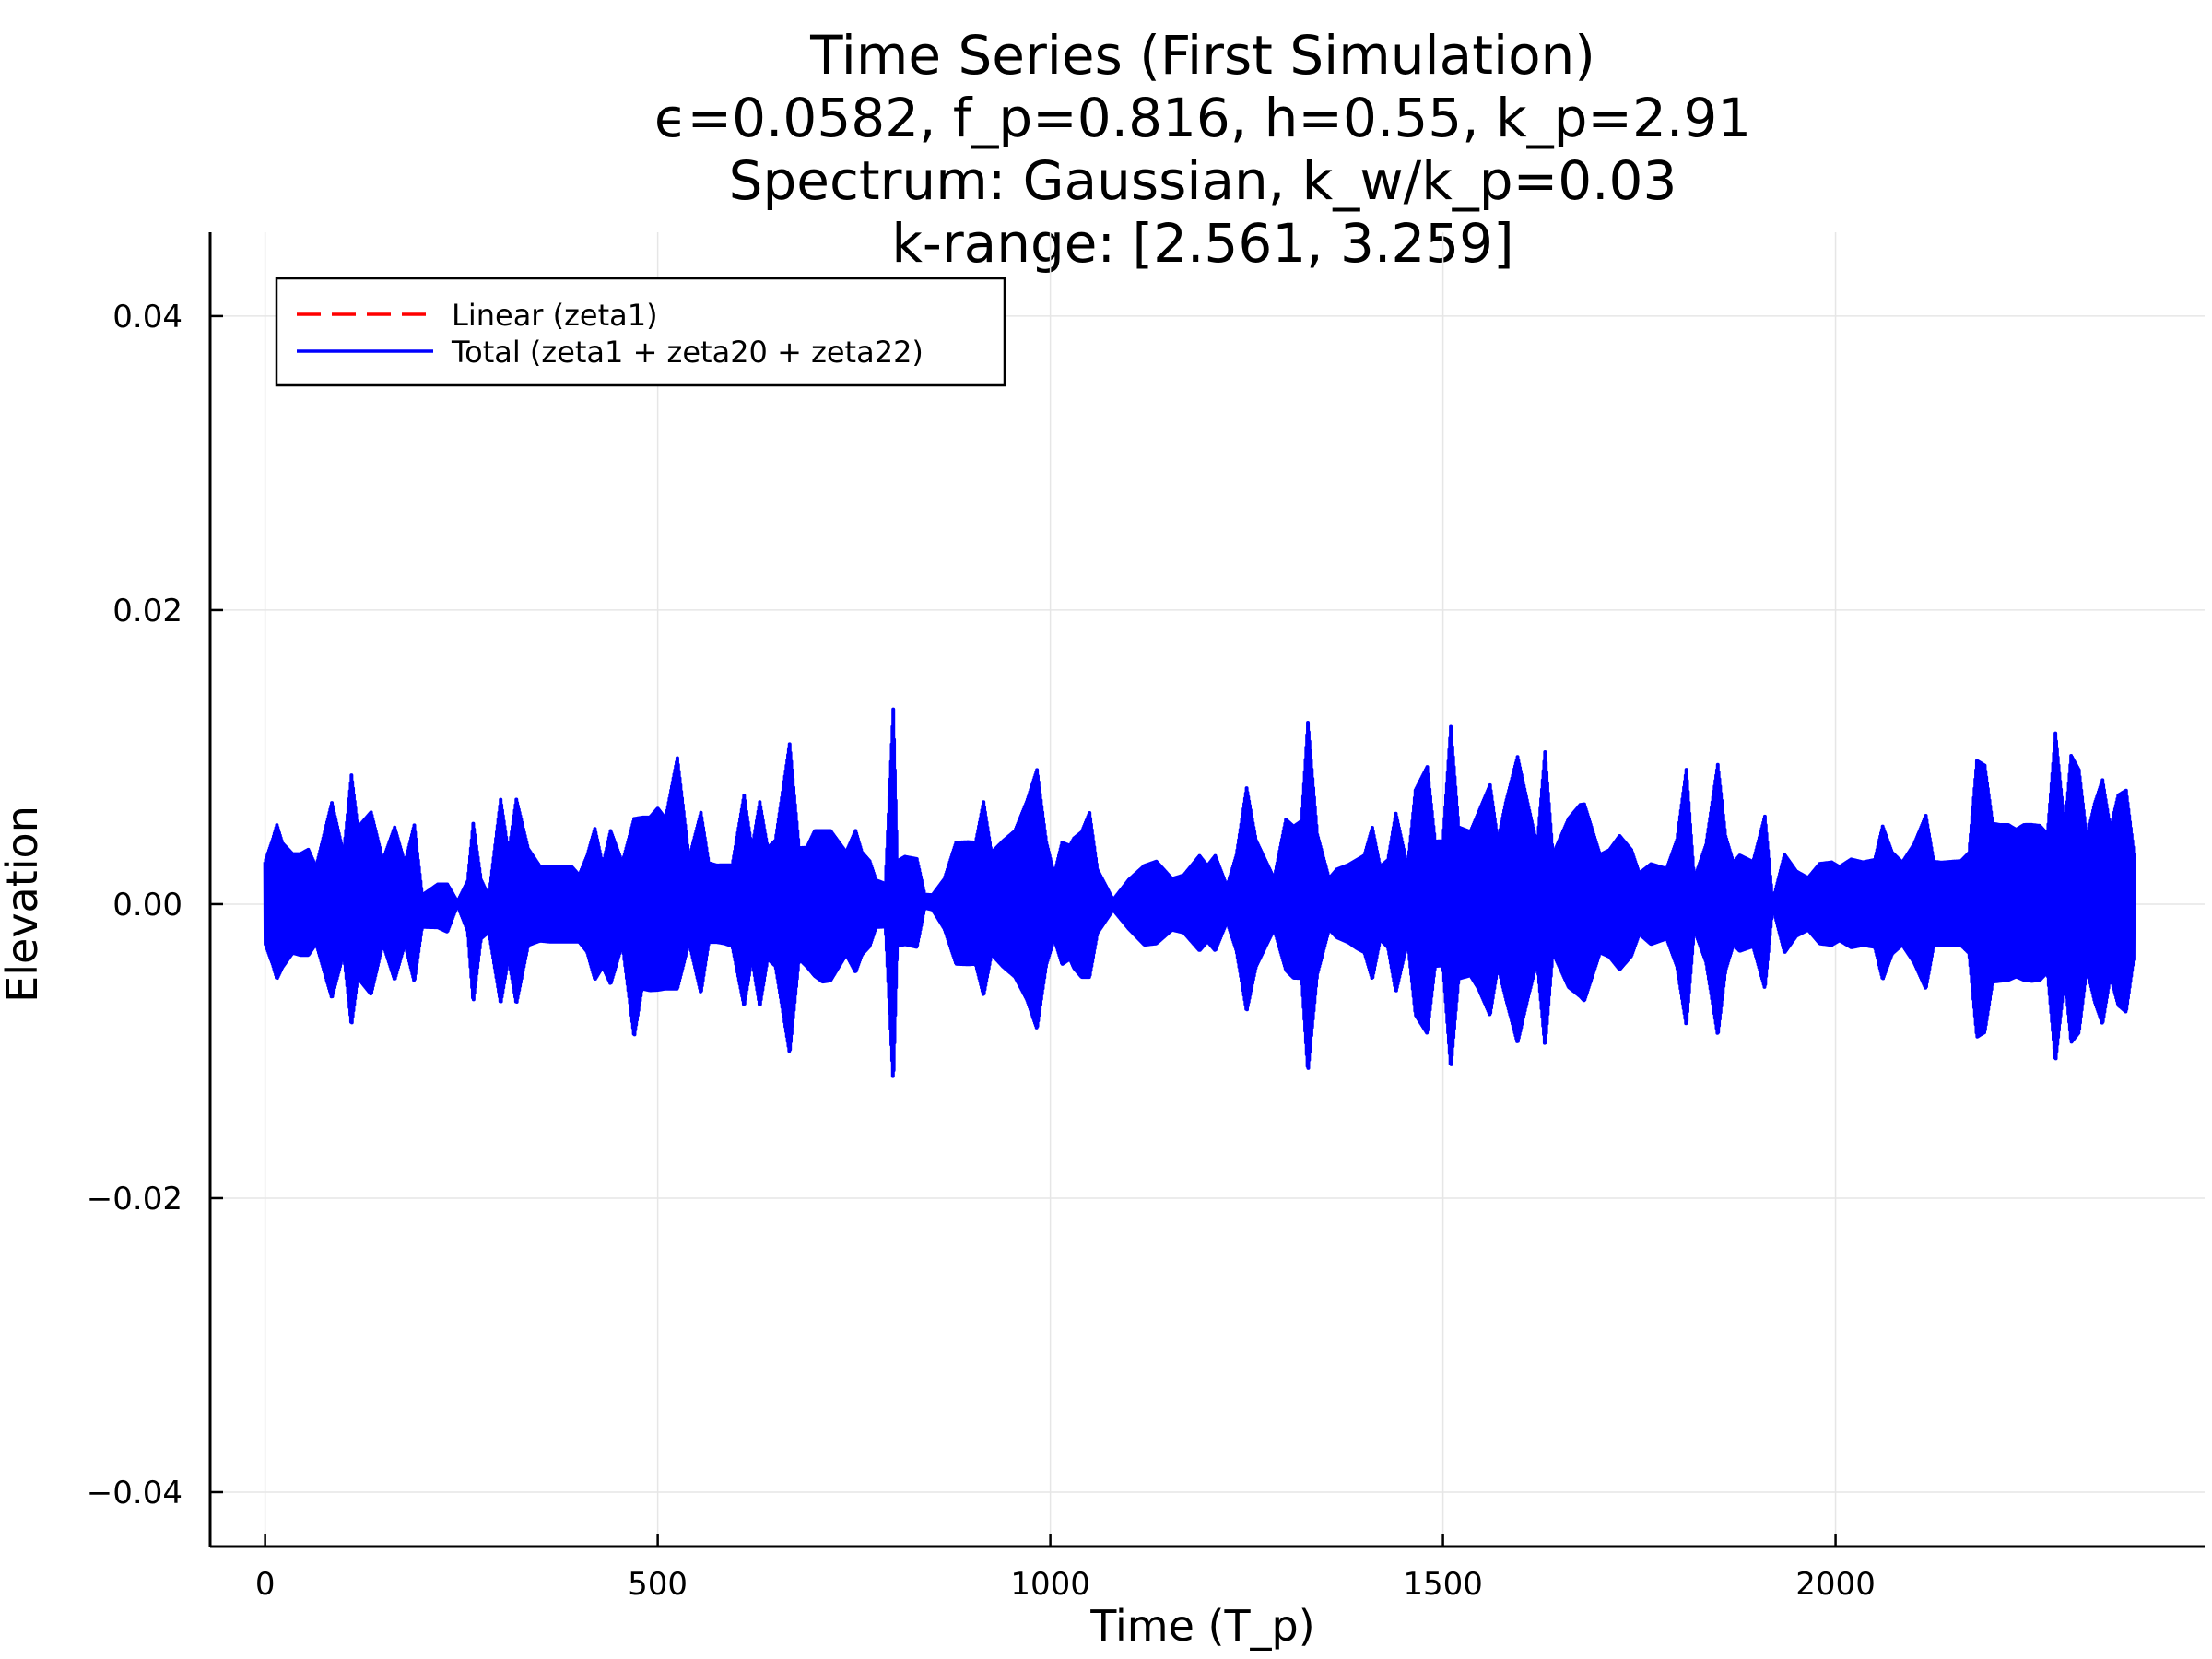  I want to click on y-tick-label-0: −0.04, so click(134, 1493).